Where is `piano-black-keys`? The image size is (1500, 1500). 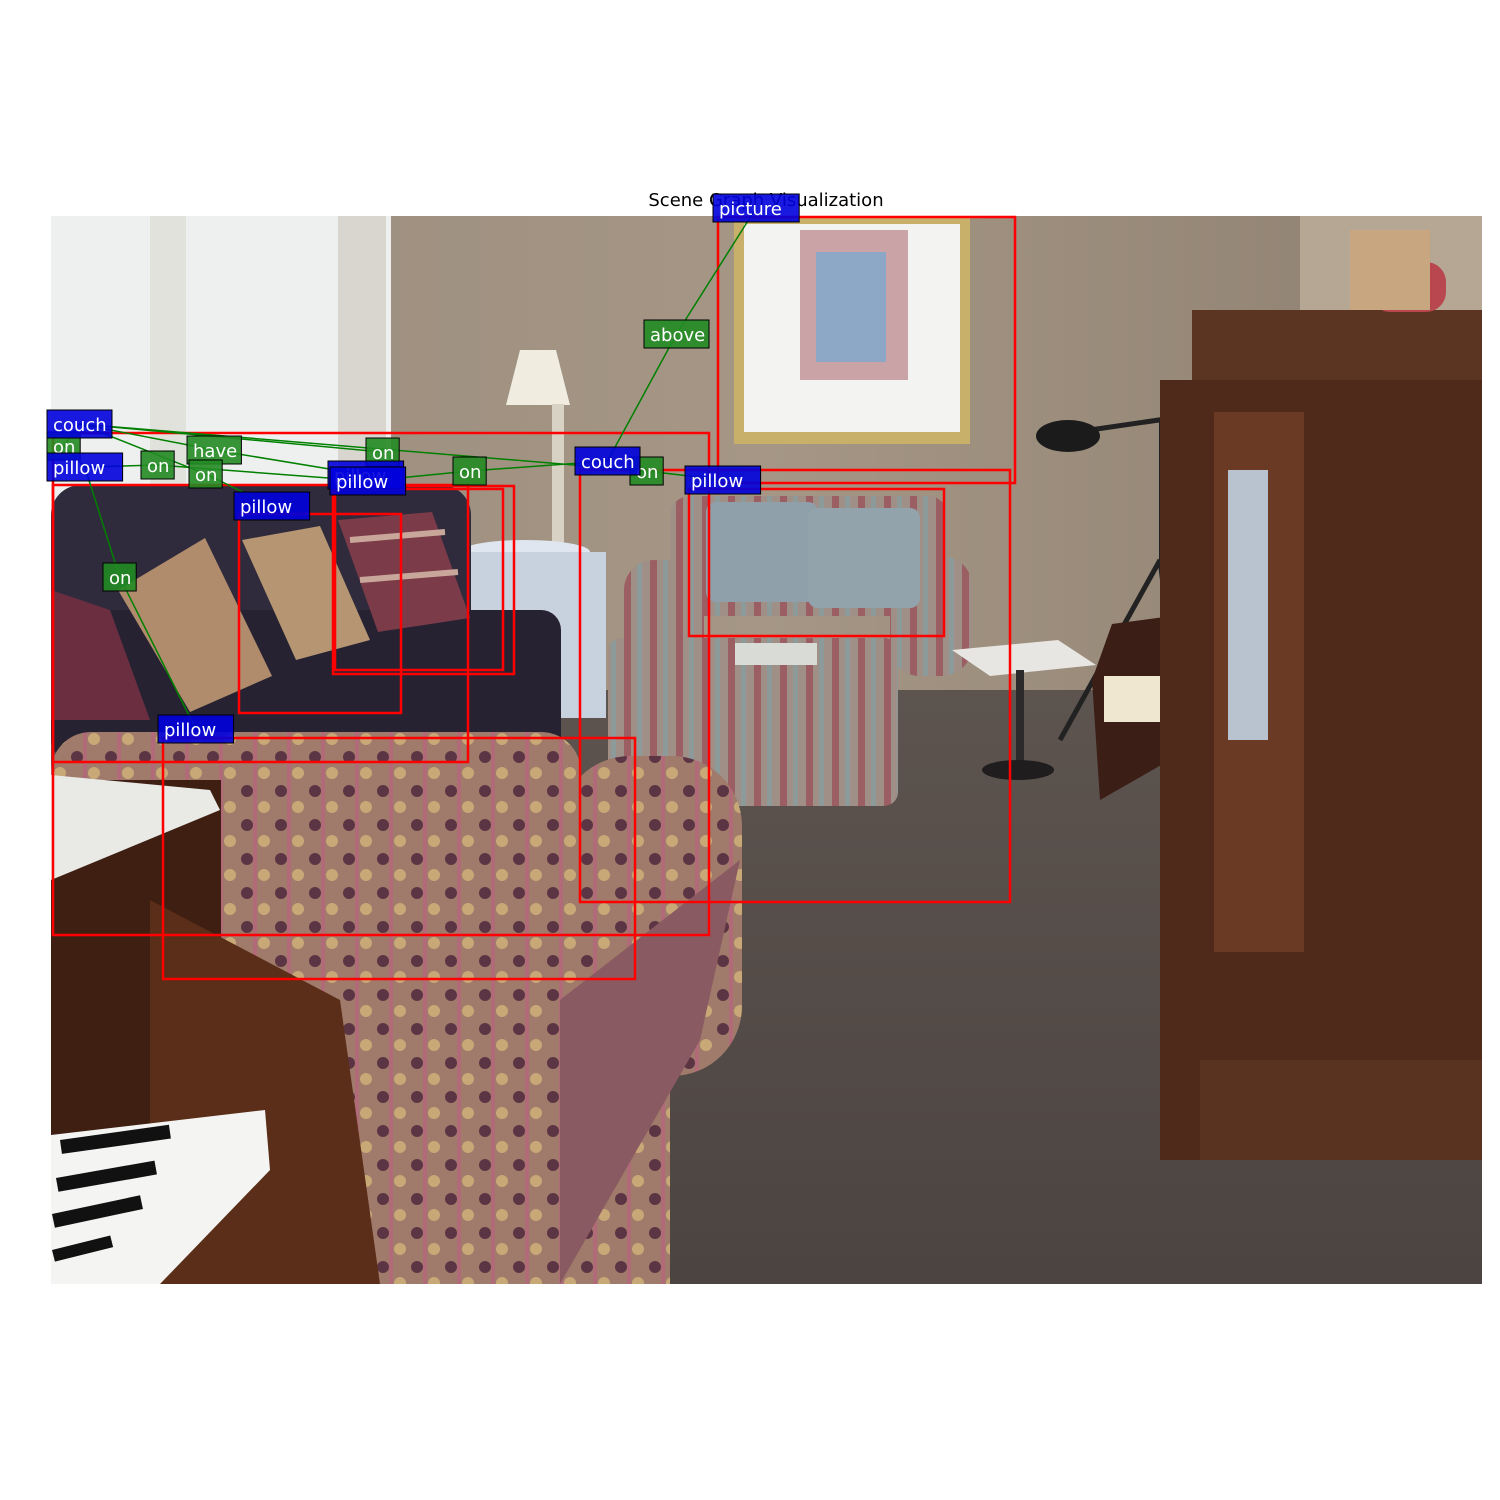 piano-black-keys is located at coordinates (111, 1193).